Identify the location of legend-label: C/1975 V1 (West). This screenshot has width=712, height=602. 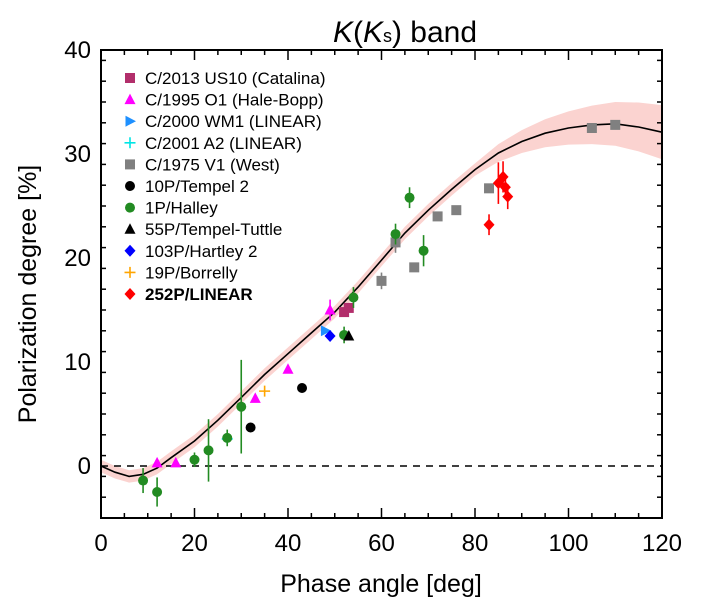
(212, 164).